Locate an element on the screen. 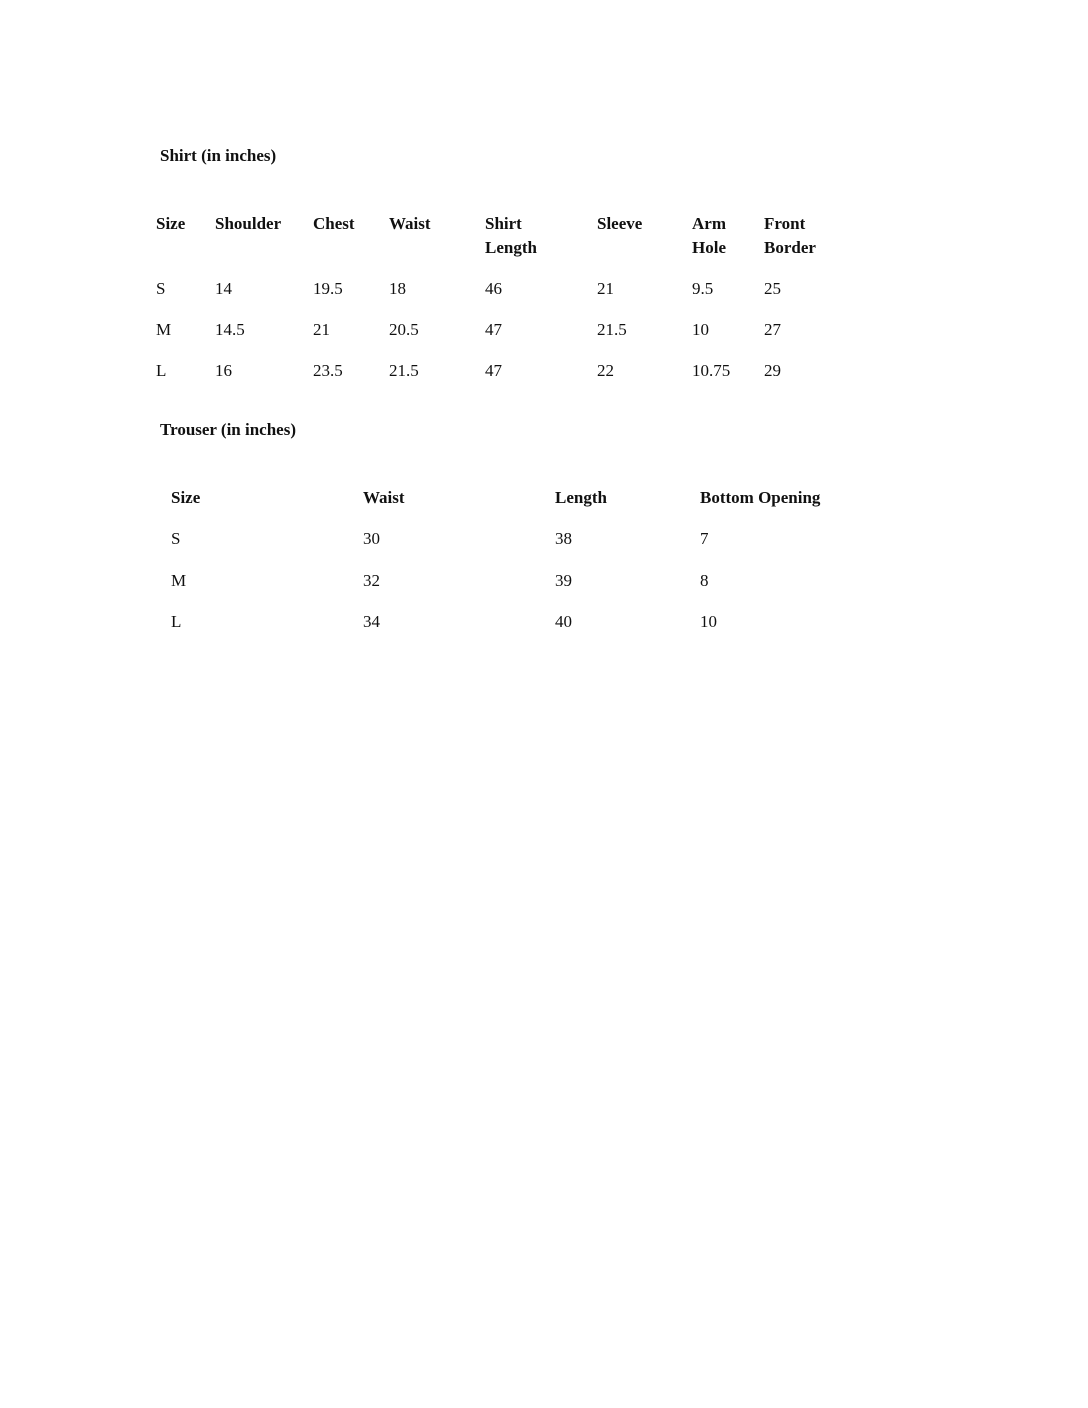 The image size is (1088, 1408). shirt-header-shoulder: Shoulder is located at coordinates (248, 223).